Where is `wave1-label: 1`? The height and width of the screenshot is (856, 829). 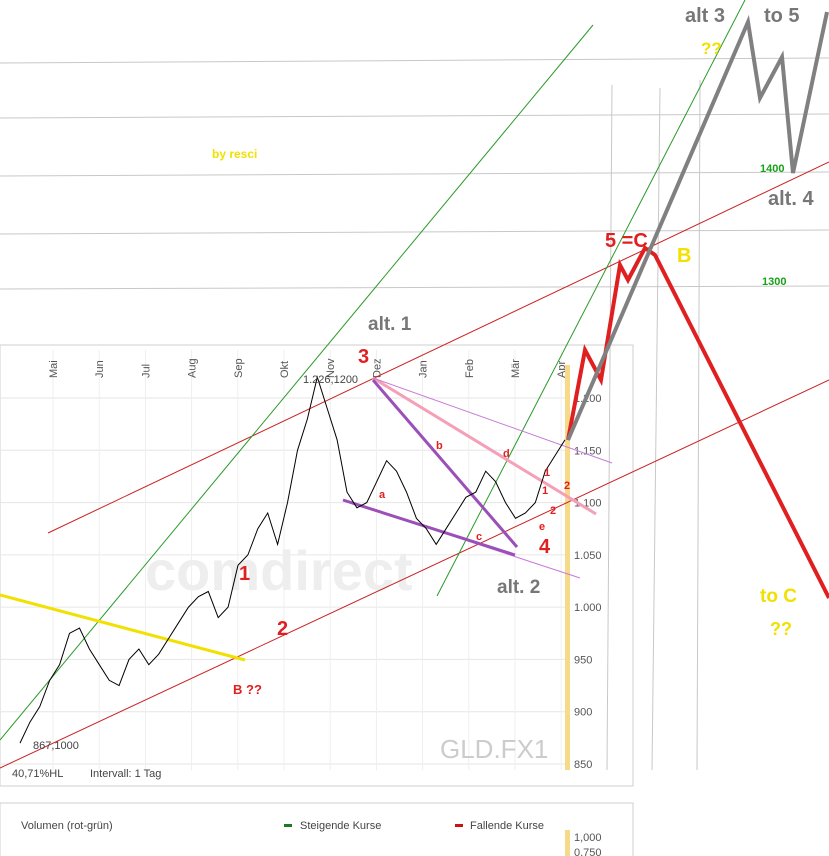
wave1-label: 1 is located at coordinates (244, 574).